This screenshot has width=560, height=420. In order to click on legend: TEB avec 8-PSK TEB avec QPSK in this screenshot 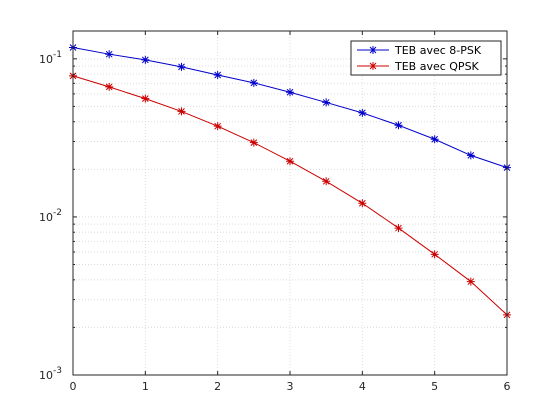, I will do `click(426, 58)`.